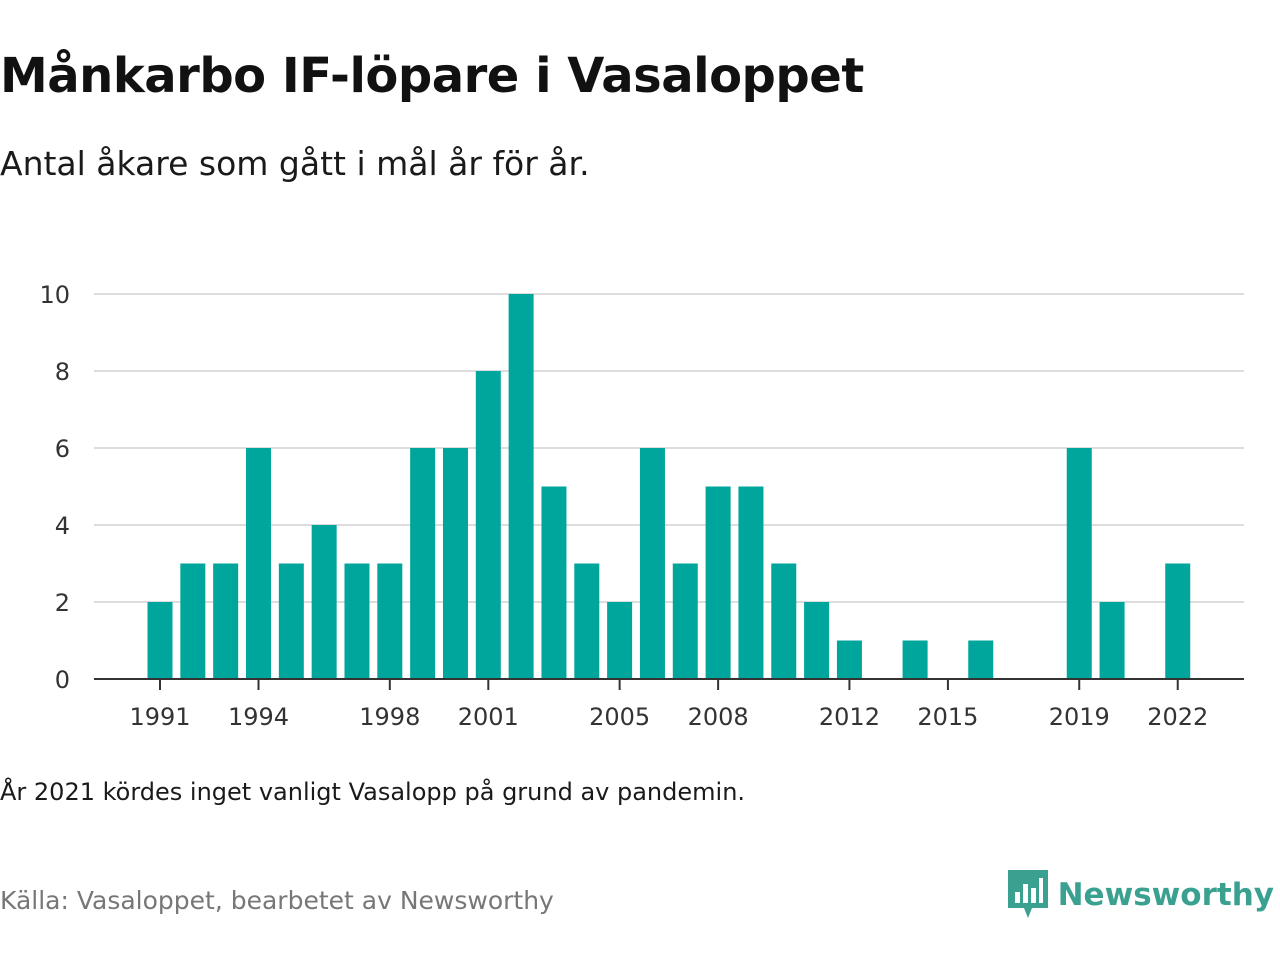 The height and width of the screenshot is (960, 1280). What do you see at coordinates (54, 295) in the screenshot?
I see `y-tick-label: 10` at bounding box center [54, 295].